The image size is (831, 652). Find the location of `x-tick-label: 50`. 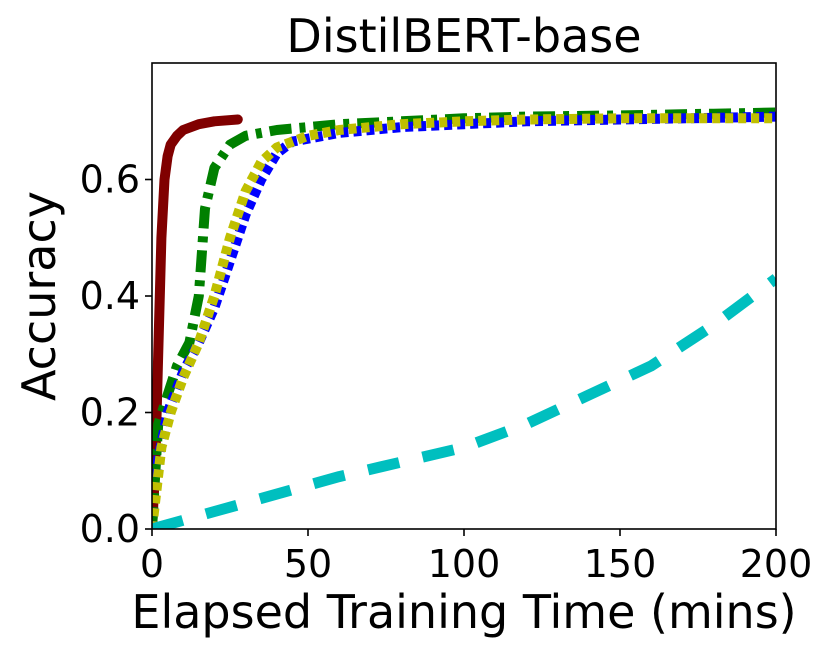

x-tick-label: 50 is located at coordinates (308, 564).